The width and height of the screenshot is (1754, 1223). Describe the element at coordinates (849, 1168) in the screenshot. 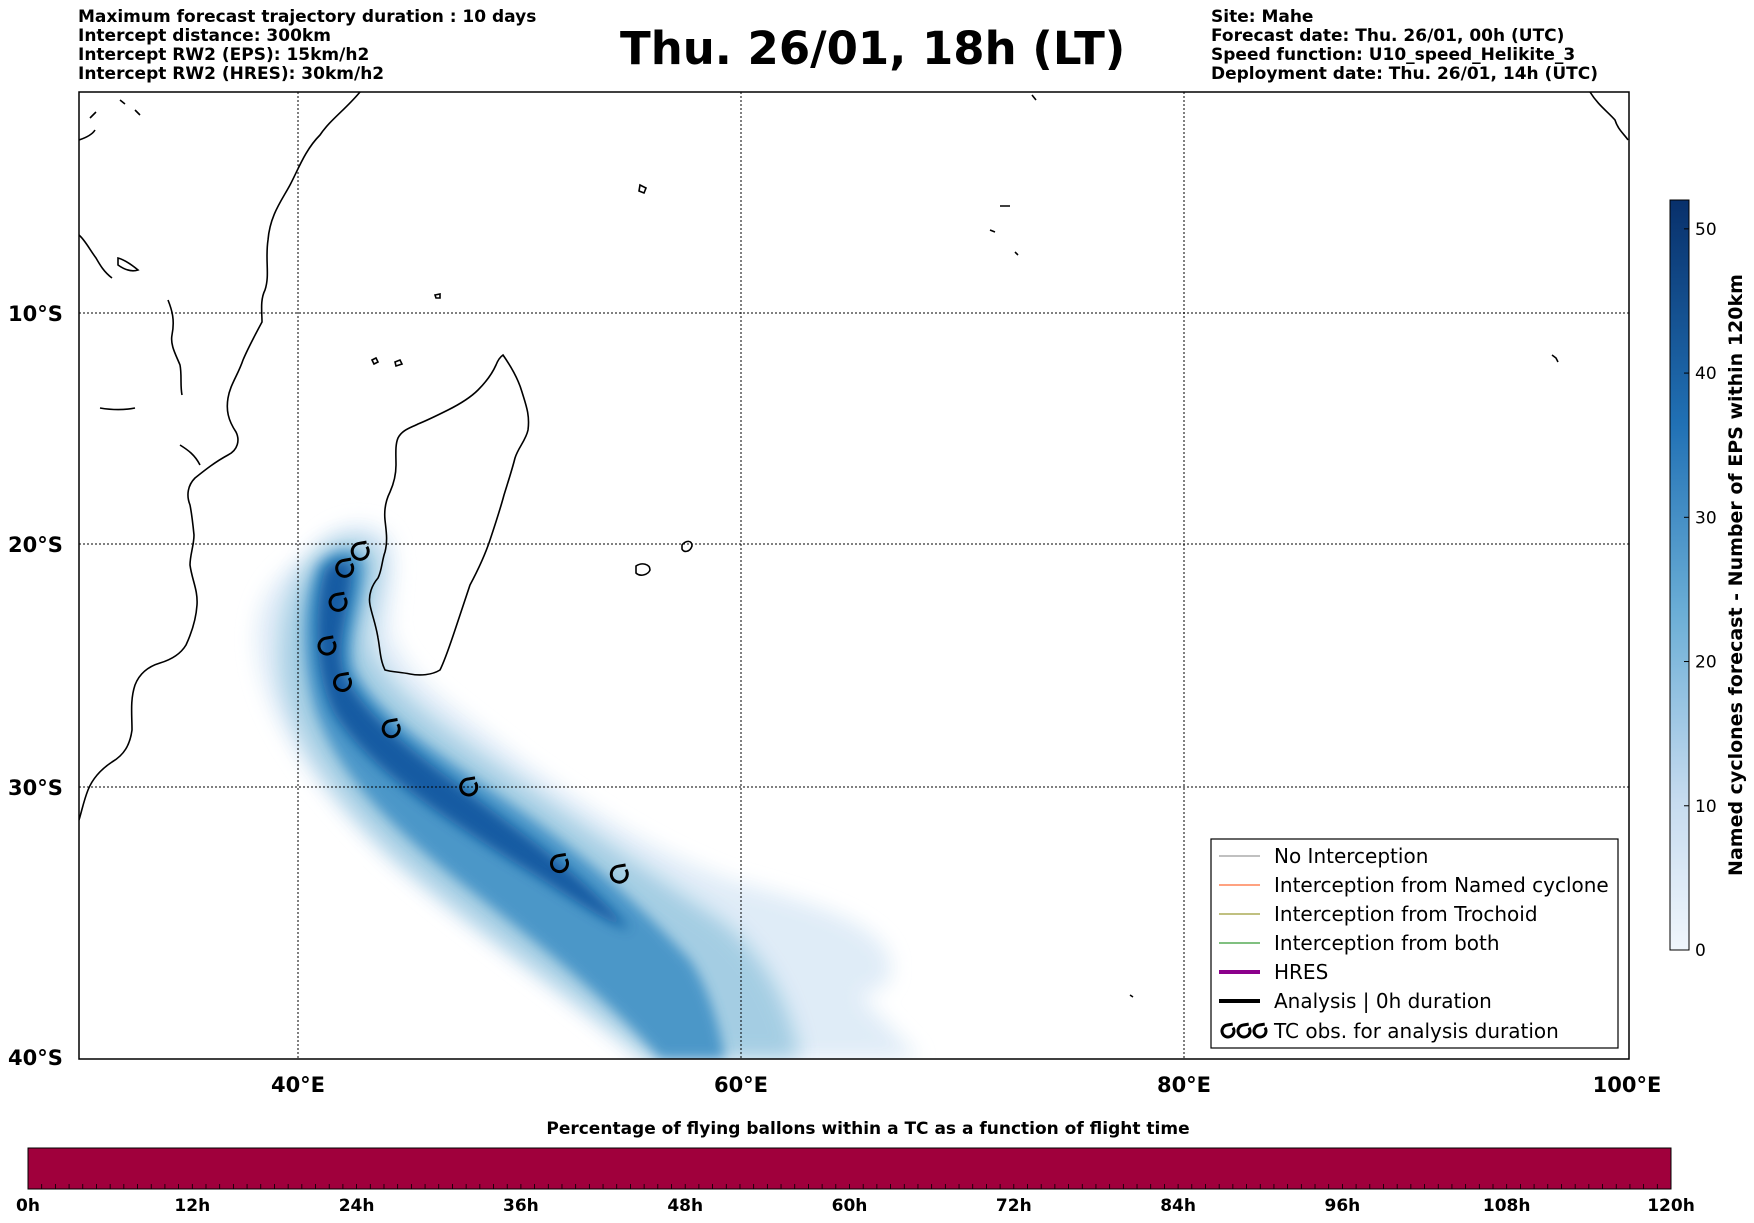

I see `timeline-bar` at that location.